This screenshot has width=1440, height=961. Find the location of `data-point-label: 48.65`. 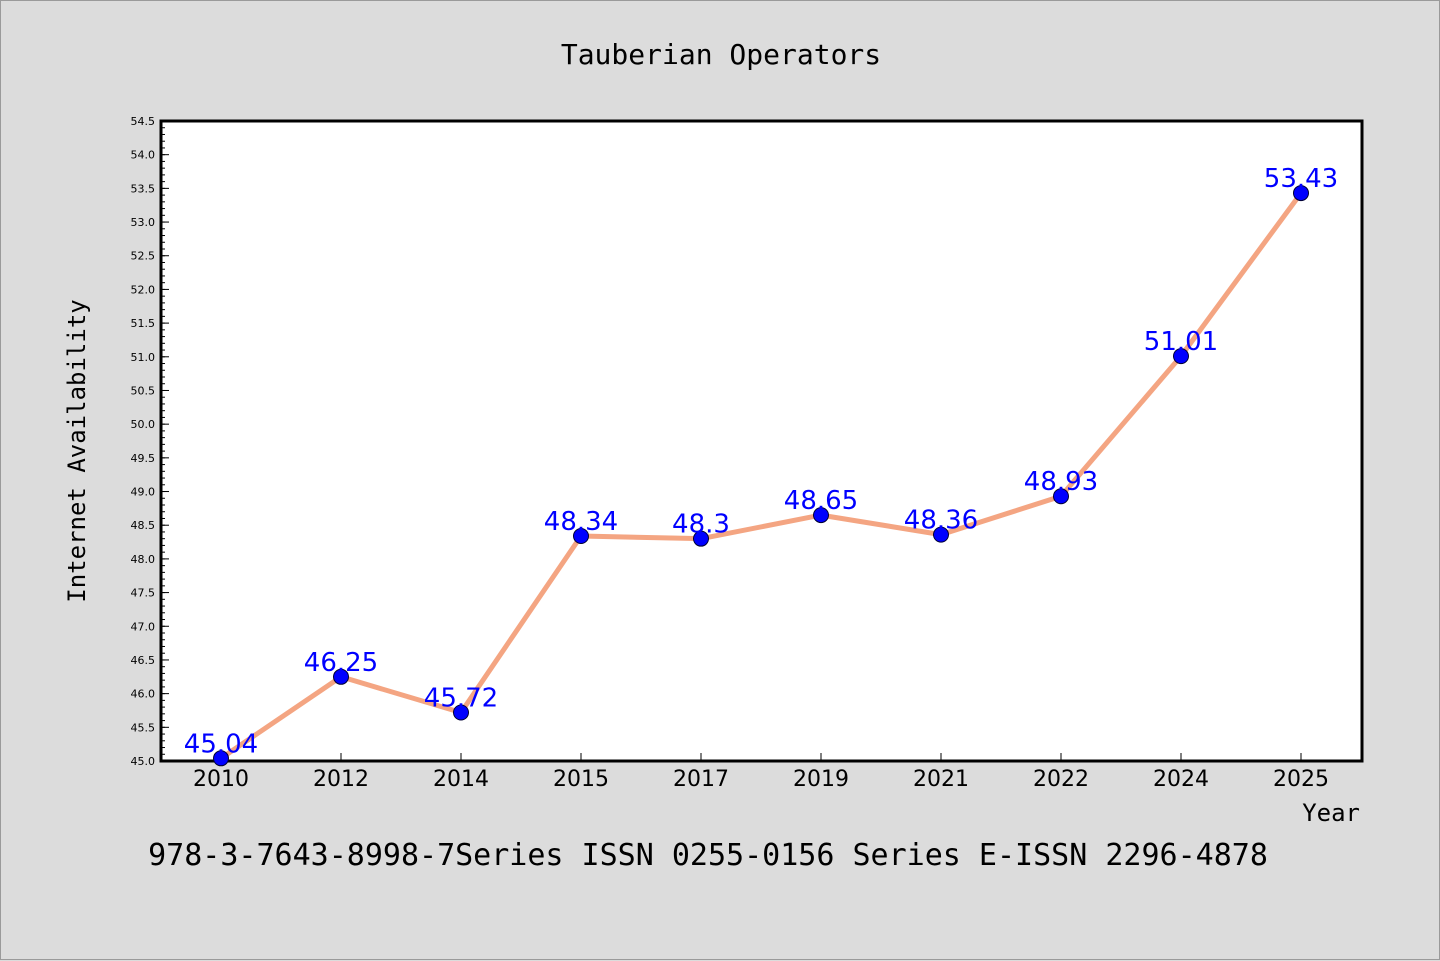

data-point-label: 48.65 is located at coordinates (821, 501).